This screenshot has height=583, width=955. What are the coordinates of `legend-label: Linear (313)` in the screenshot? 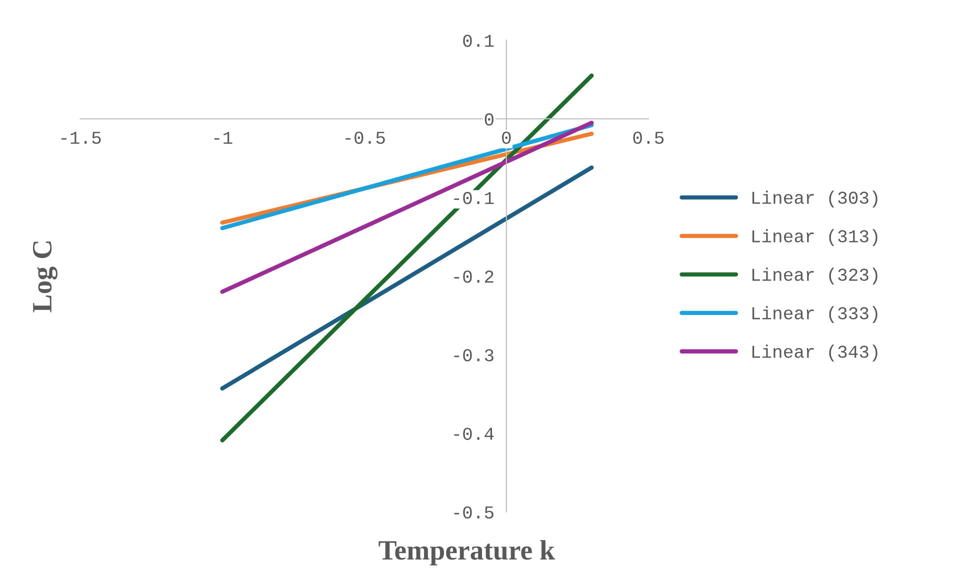 It's located at (815, 237).